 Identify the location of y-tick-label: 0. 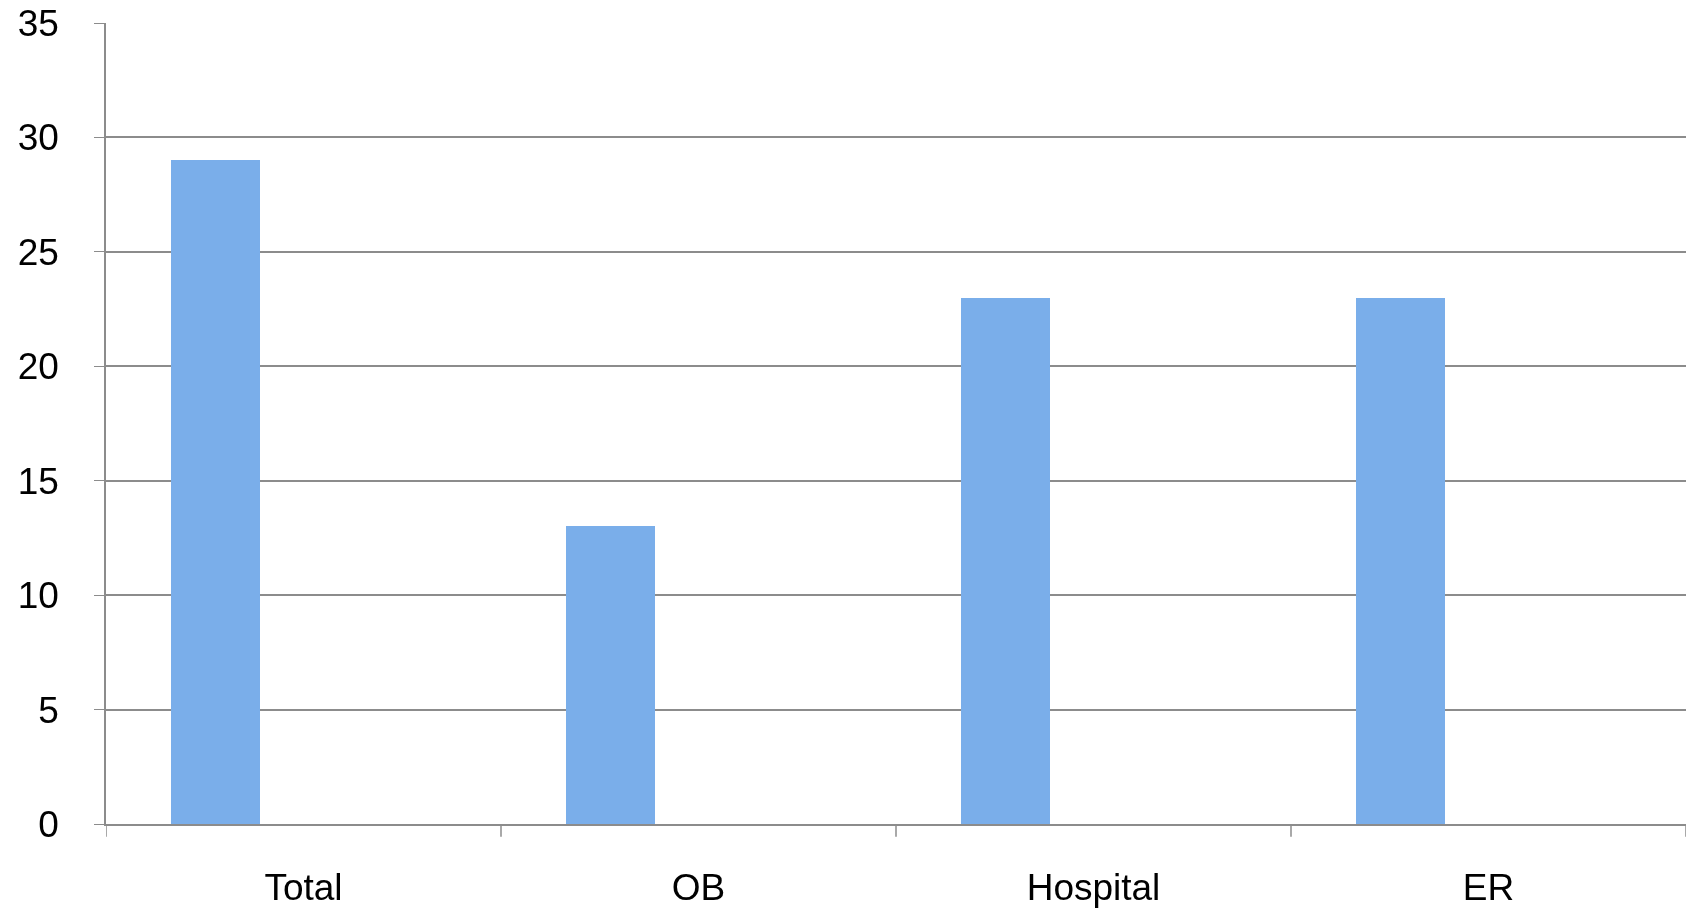
(48, 824).